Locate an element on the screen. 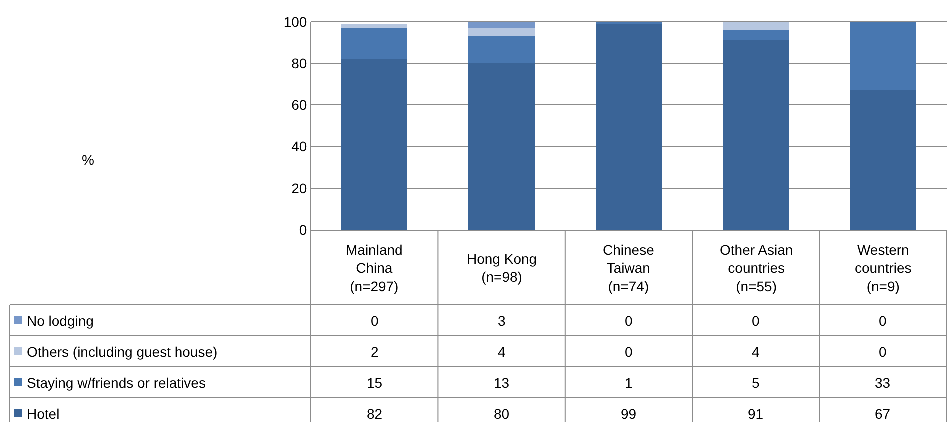 Image resolution: width=951 pixels, height=422 pixels. legend-label: No lodging is located at coordinates (60, 321).